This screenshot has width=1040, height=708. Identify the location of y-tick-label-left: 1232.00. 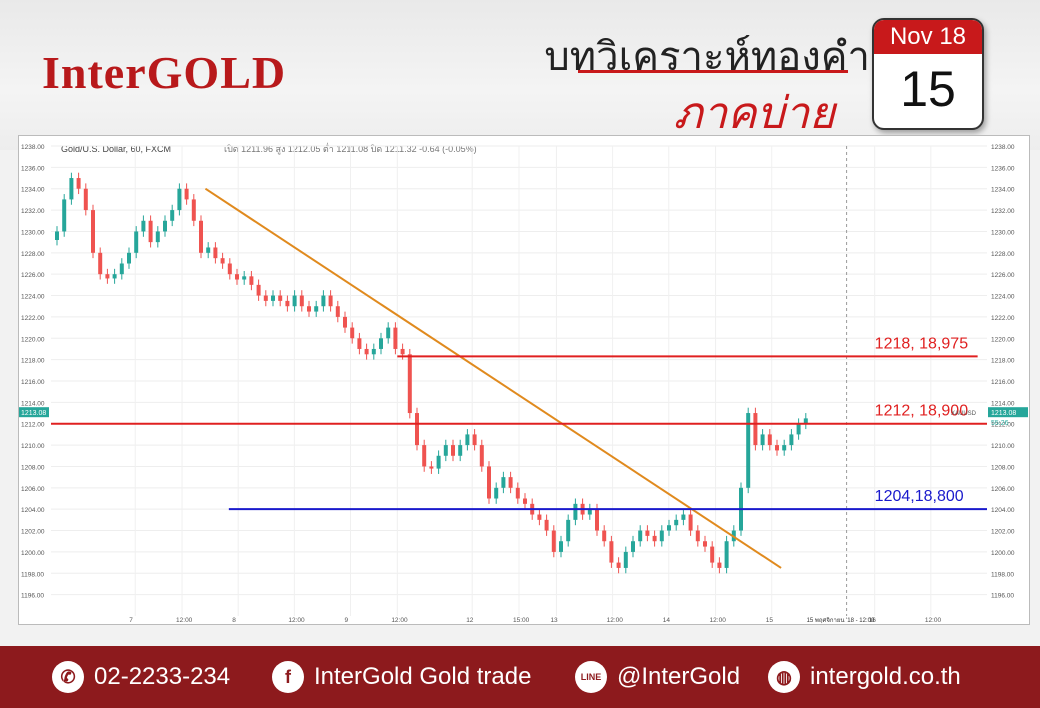
(33, 211).